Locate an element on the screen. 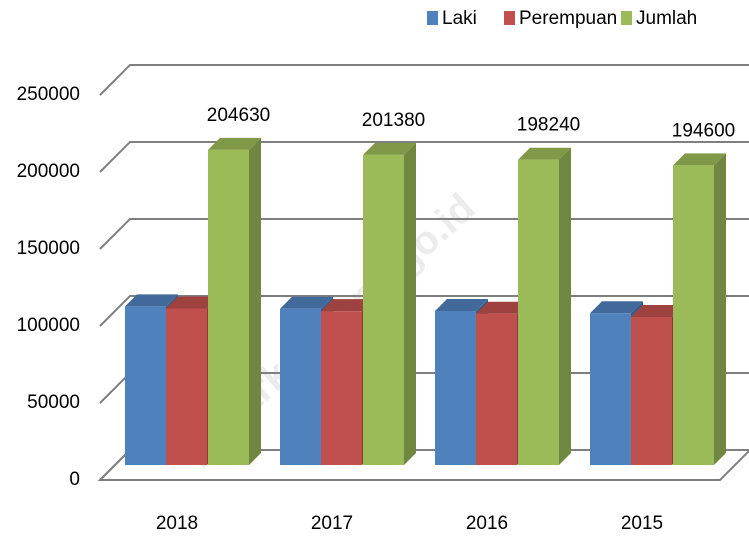  x-tick-label: 2018 is located at coordinates (177, 523).